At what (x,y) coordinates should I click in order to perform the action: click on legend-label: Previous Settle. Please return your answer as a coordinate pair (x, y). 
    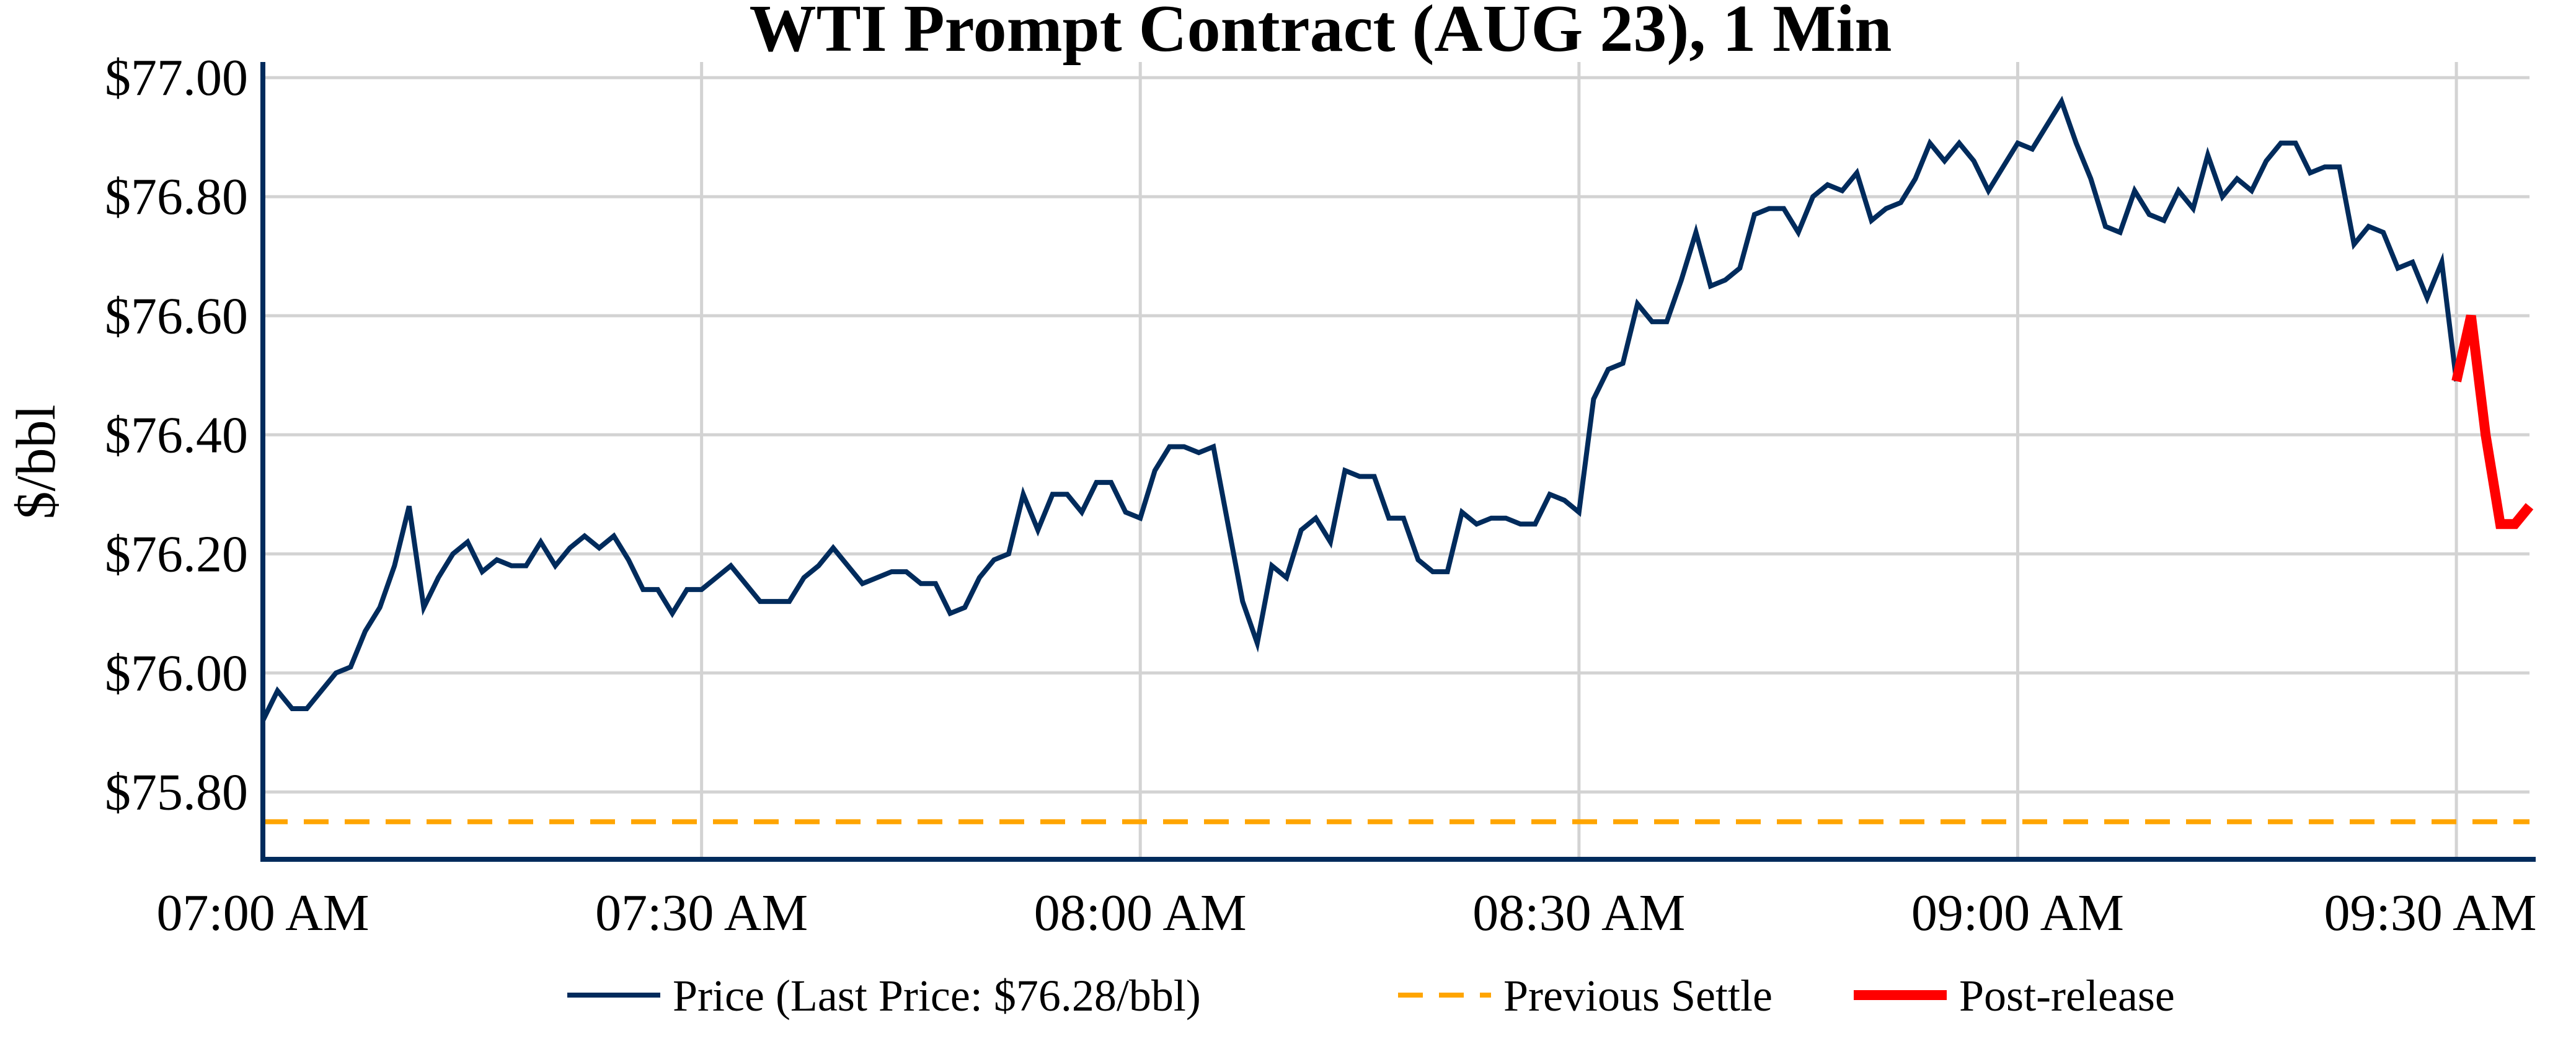
    Looking at the image, I should click on (1638, 996).